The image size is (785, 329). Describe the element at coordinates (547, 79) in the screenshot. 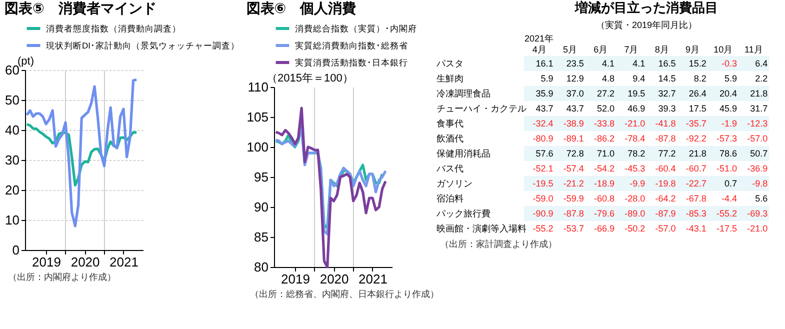

I see `data-label: 5.9` at that location.